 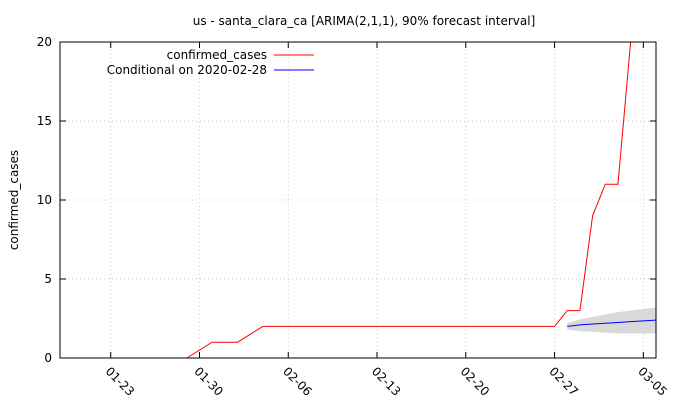 What do you see at coordinates (386, 381) in the screenshot?
I see `x-tick-label: 02-13` at bounding box center [386, 381].